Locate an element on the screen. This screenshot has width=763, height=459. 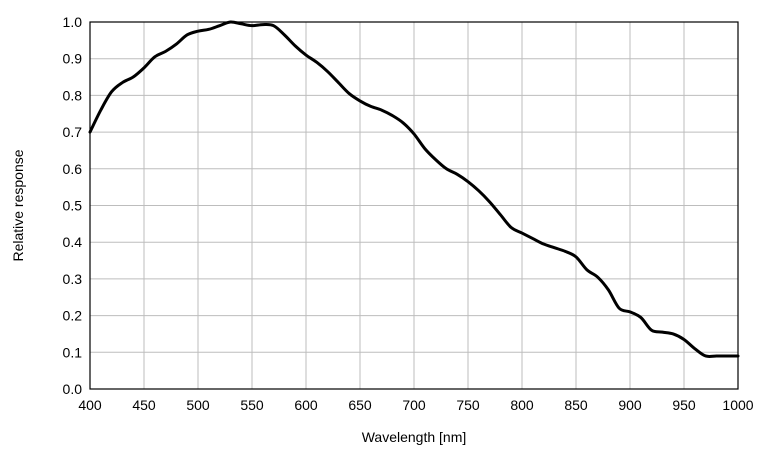
y-tick-label: 0.3 is located at coordinates (73, 279).